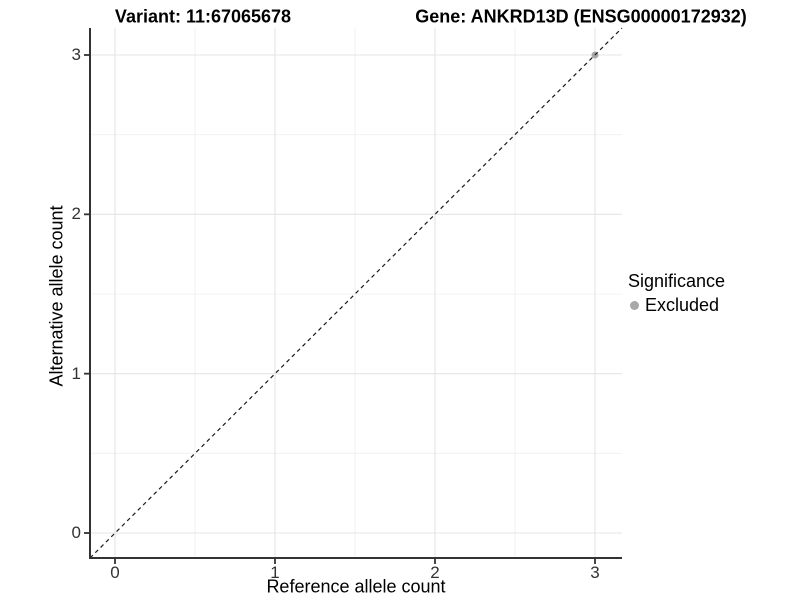 The image size is (800, 600). What do you see at coordinates (76, 532) in the screenshot?
I see `y-tick-label: 0` at bounding box center [76, 532].